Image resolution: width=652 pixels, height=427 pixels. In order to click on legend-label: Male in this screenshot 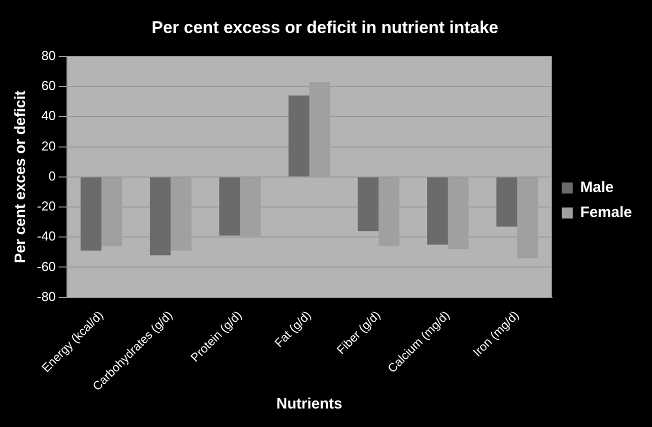, I will do `click(597, 187)`.